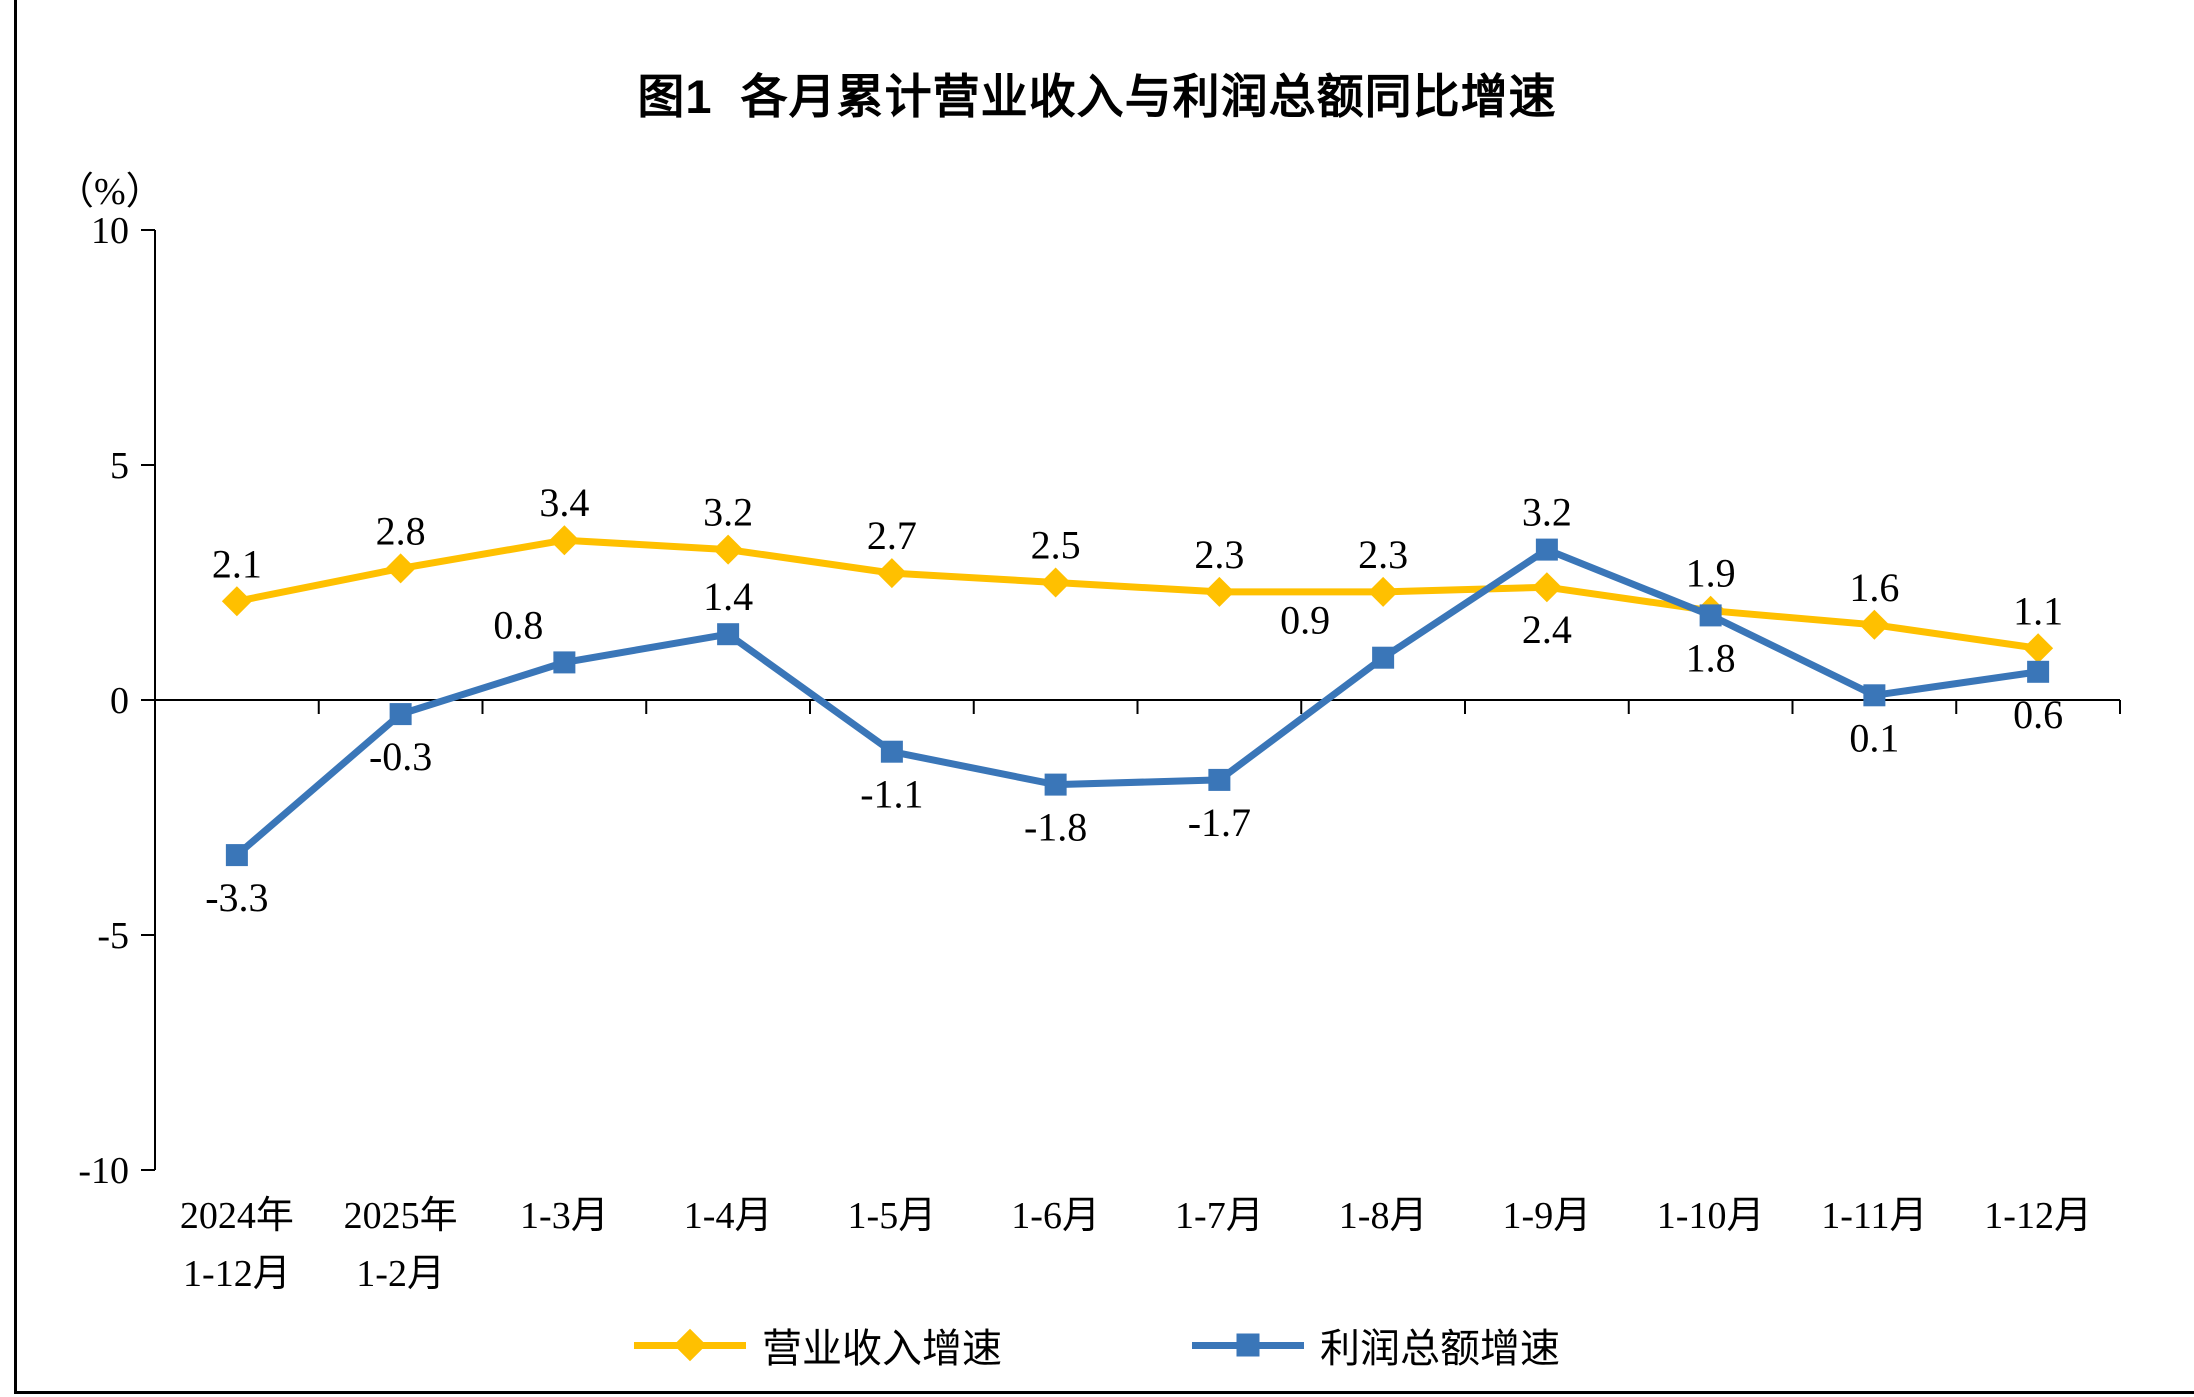 The image size is (2194, 1397). Describe the element at coordinates (1055, 827) in the screenshot. I see `data-label: -1.8` at that location.